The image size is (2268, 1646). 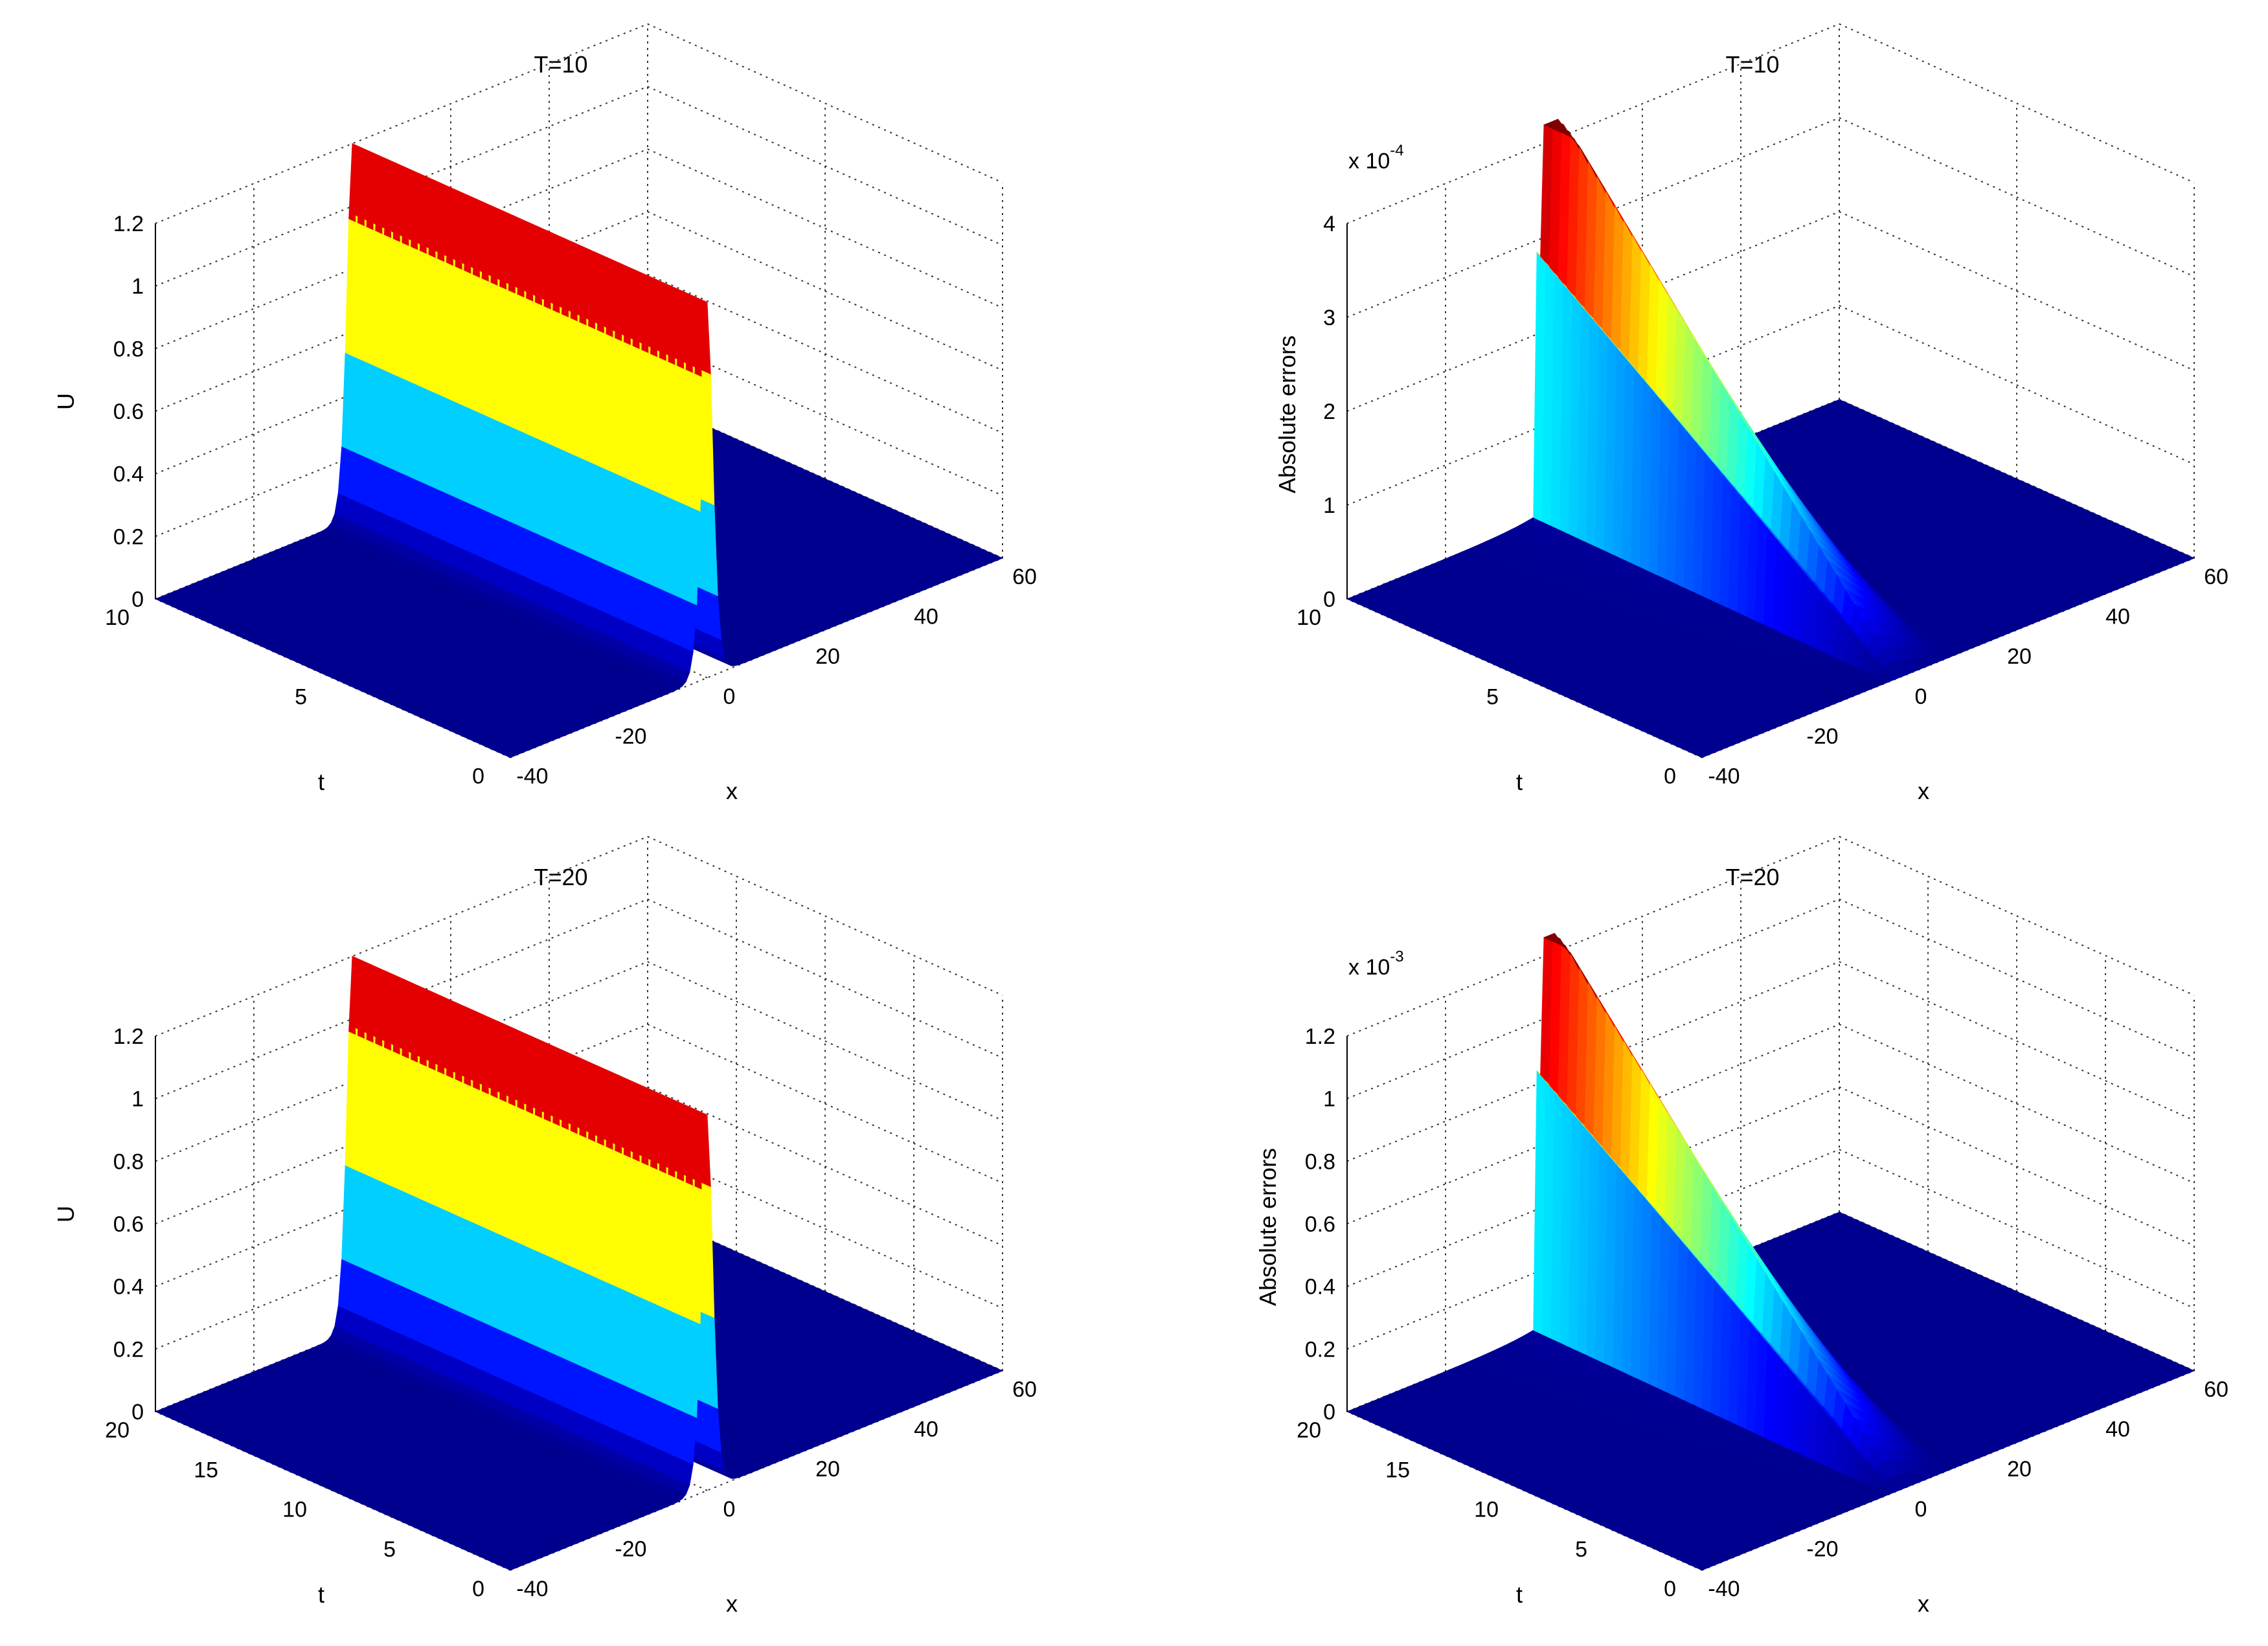 What do you see at coordinates (560, 64) in the screenshot?
I see `chart-title: T=10` at bounding box center [560, 64].